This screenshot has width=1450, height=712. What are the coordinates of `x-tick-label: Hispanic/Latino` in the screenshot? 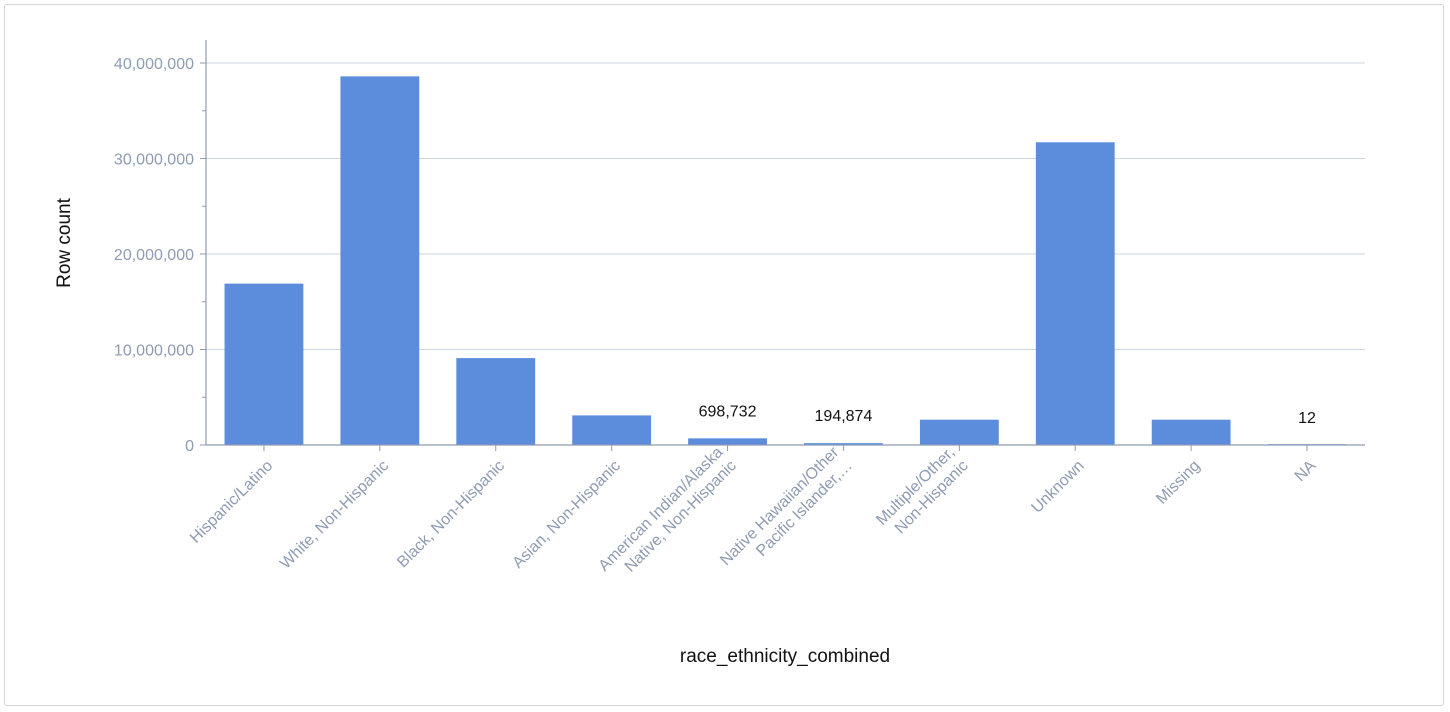 It's located at (231, 501).